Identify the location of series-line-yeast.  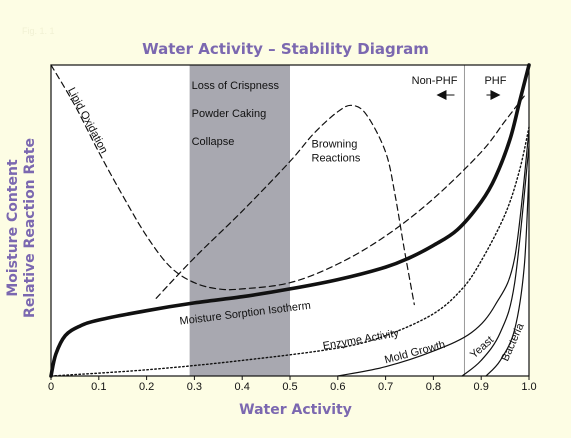
(495, 261).